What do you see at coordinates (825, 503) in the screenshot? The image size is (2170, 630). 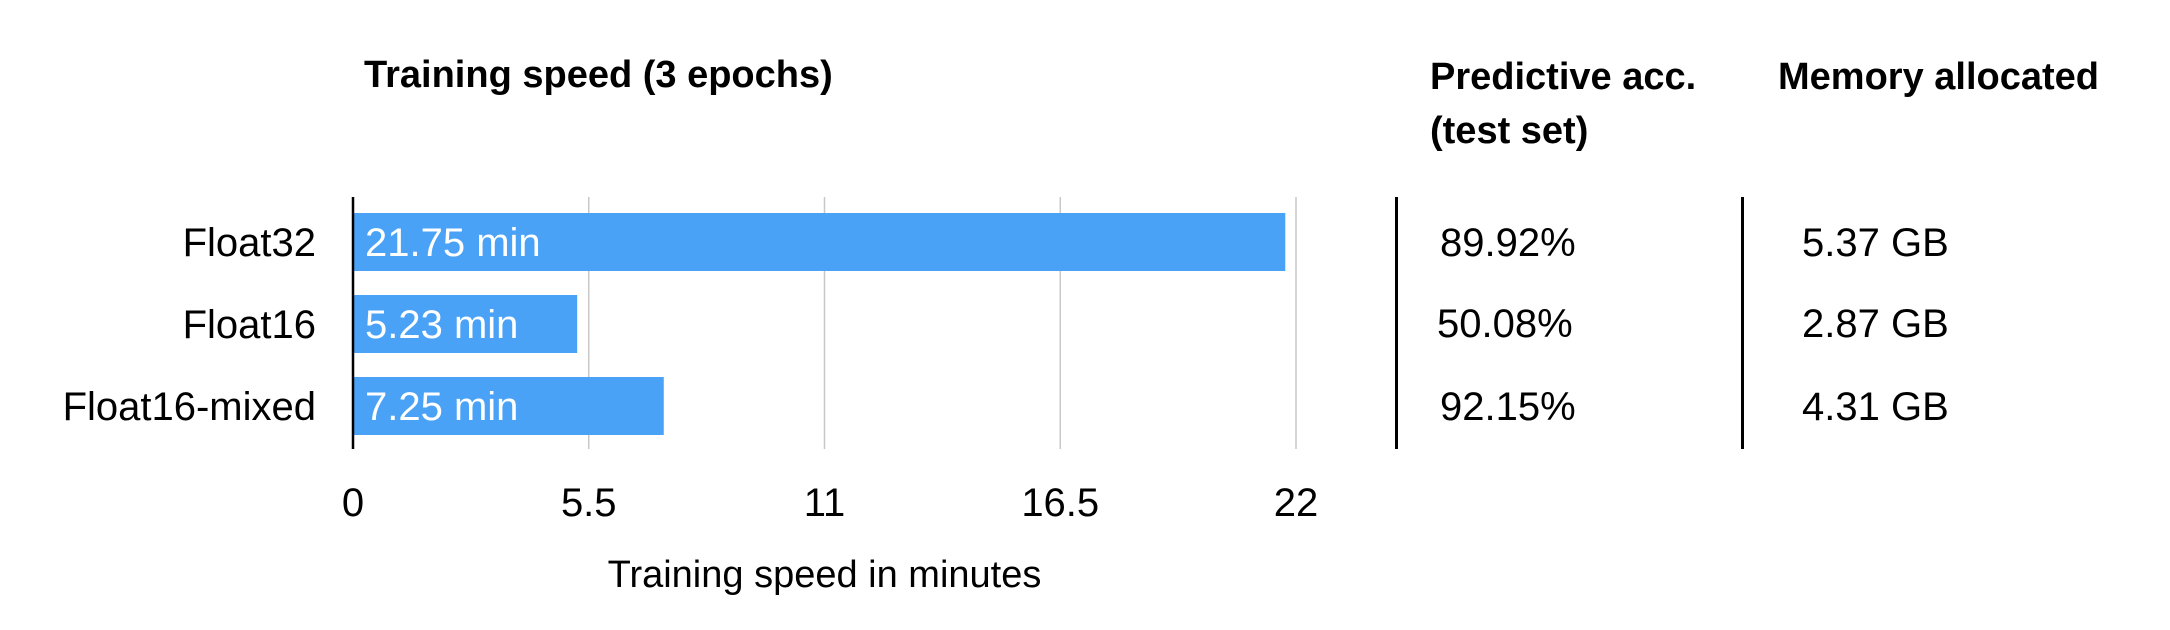 I see `x-tick-label: 11` at bounding box center [825, 503].